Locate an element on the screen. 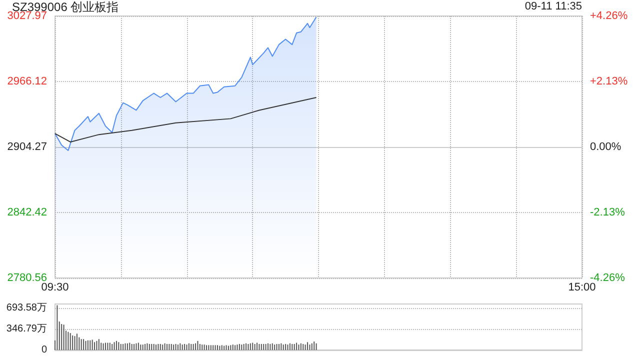 Image resolution: width=640 pixels, height=360 pixels. y-tick-label: 2780.56 is located at coordinates (27, 278).